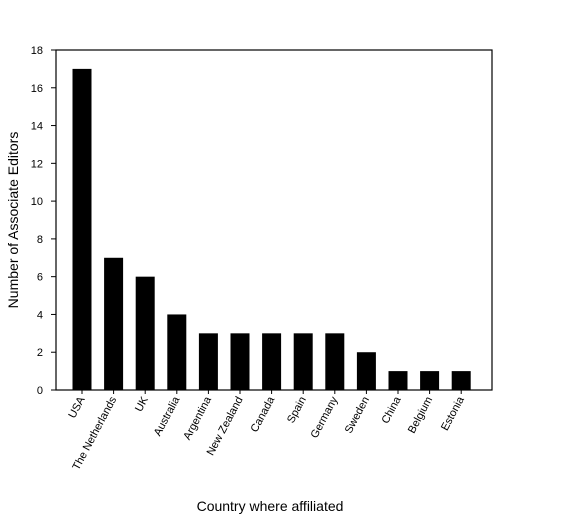 The image size is (570, 521). Describe the element at coordinates (37, 127) in the screenshot. I see `y-tick-label: 14` at that location.